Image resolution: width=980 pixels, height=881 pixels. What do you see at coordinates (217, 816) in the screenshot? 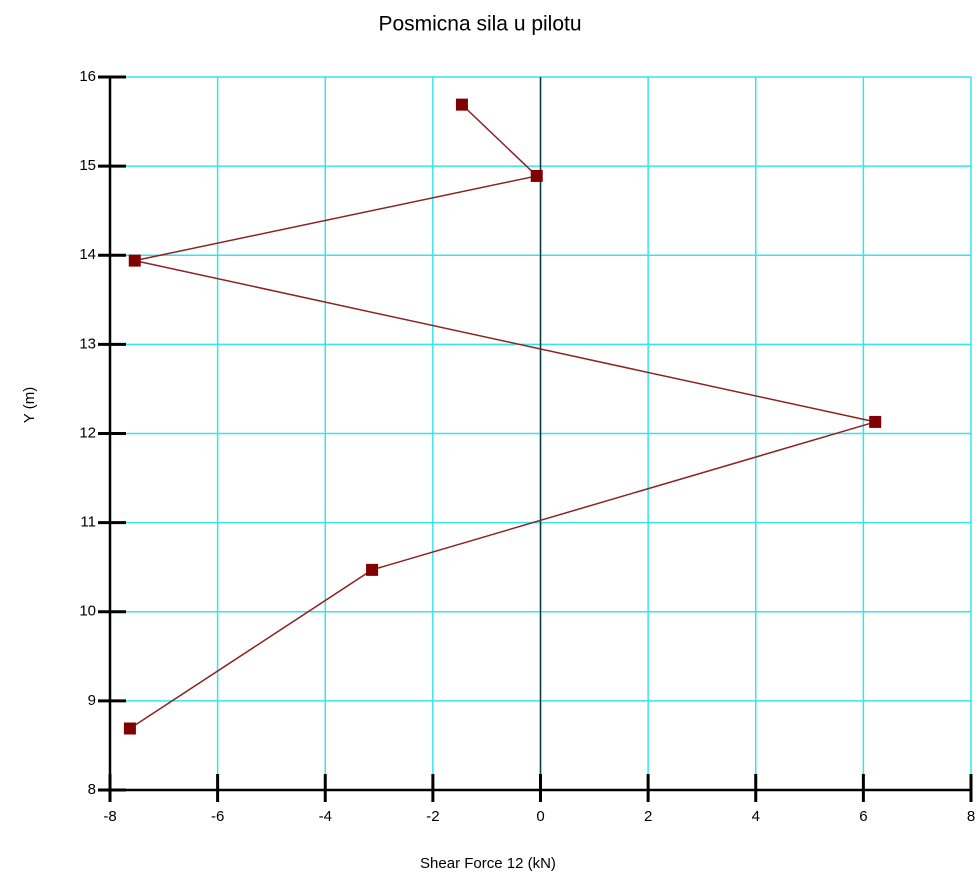
I see `x-tick-label: -6` at bounding box center [217, 816].